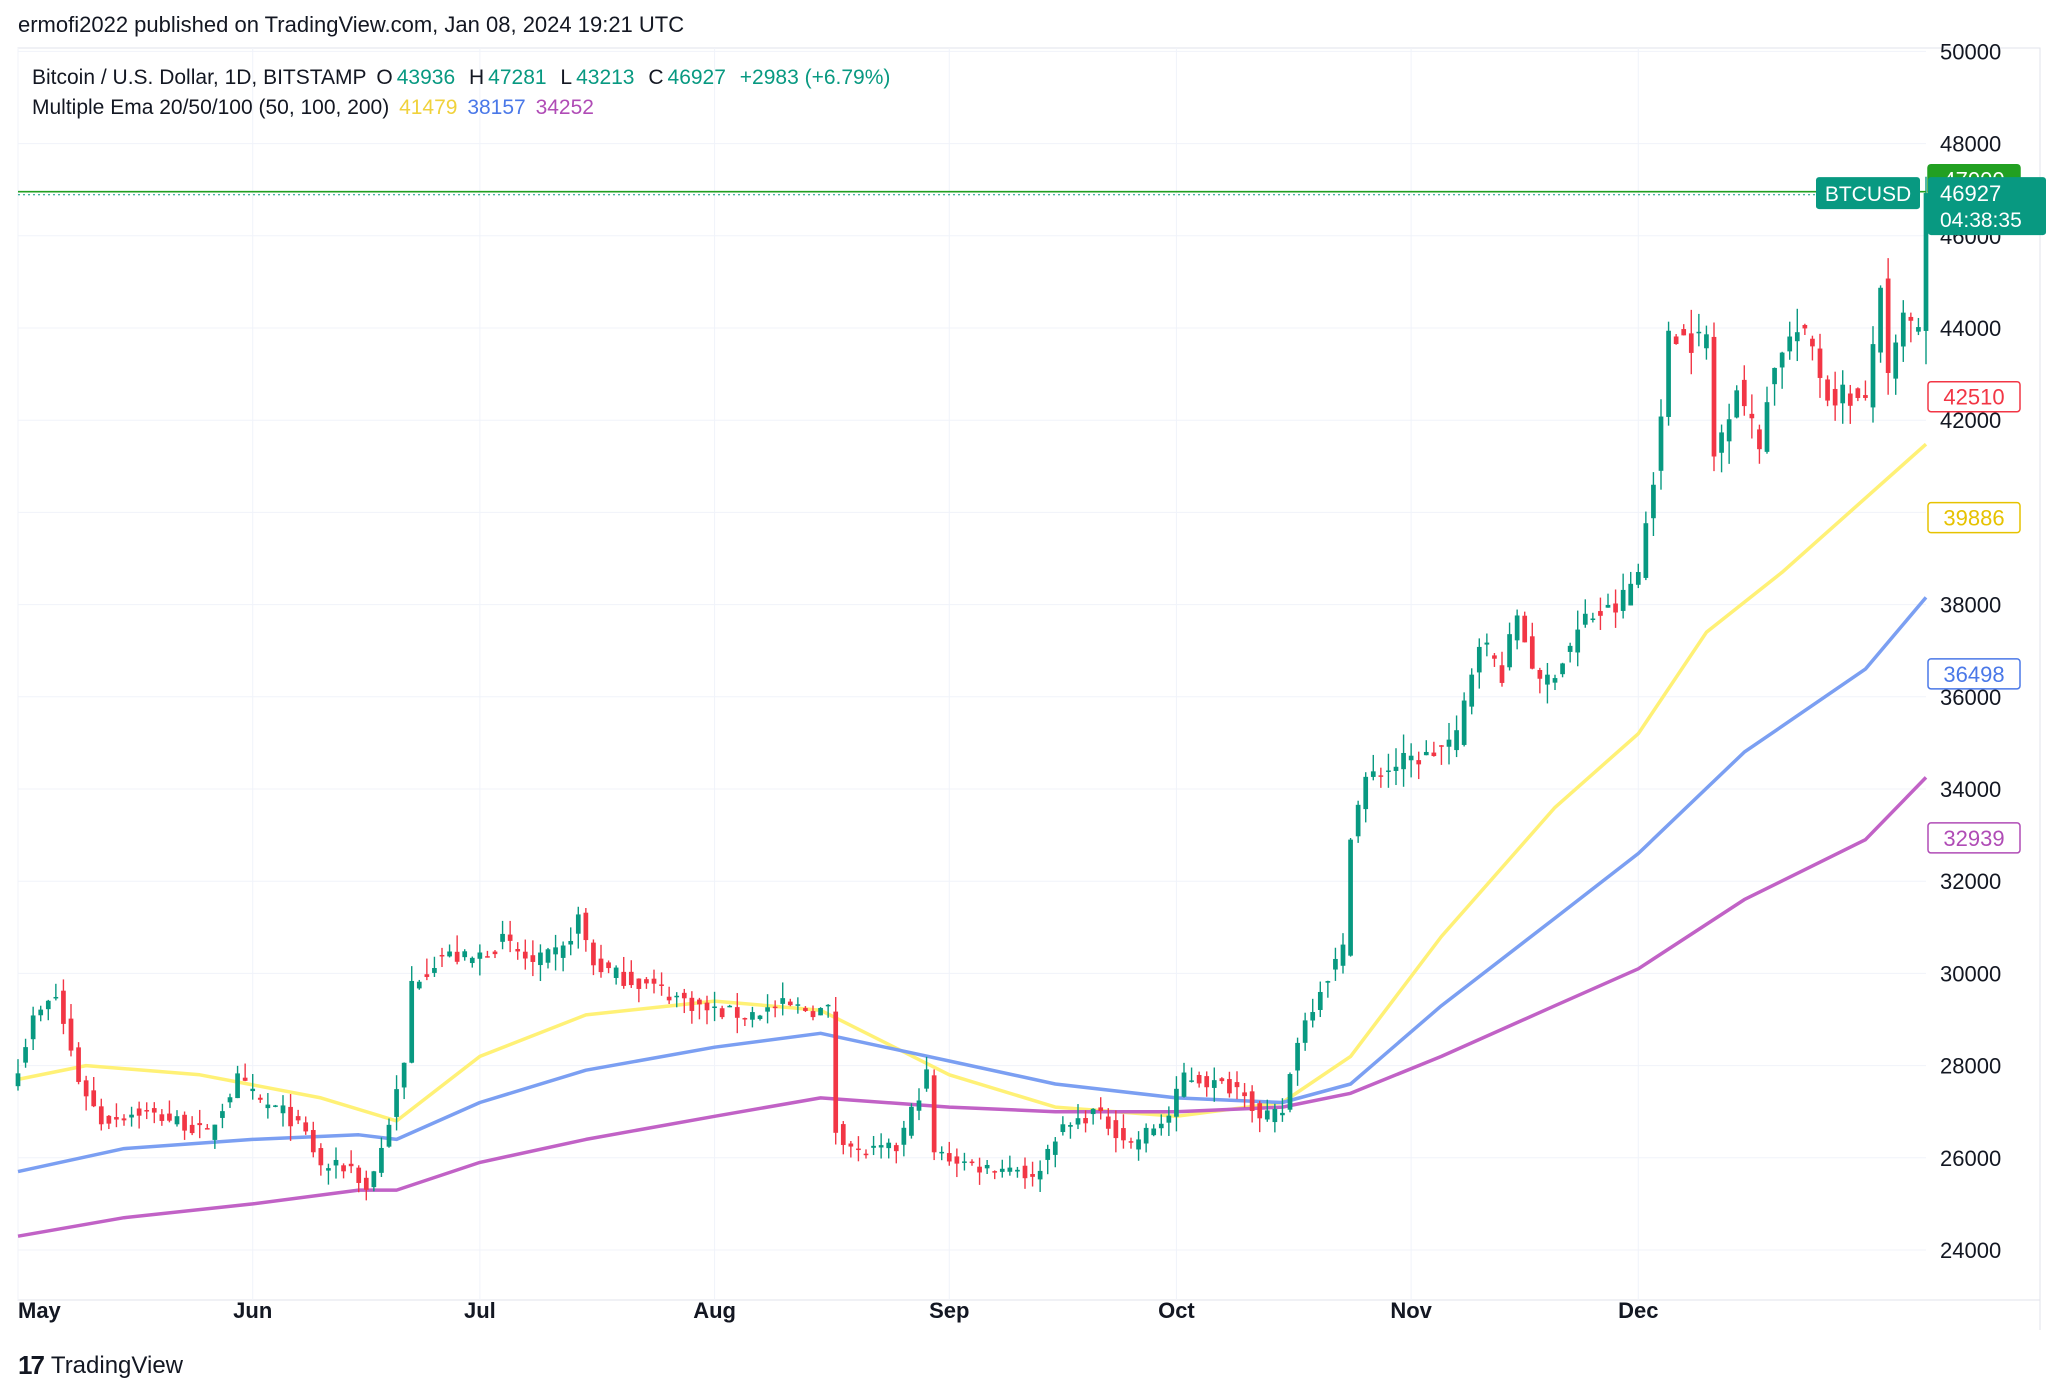  Describe the element at coordinates (1970, 973) in the screenshot. I see `y-tick-label: 30000` at that location.